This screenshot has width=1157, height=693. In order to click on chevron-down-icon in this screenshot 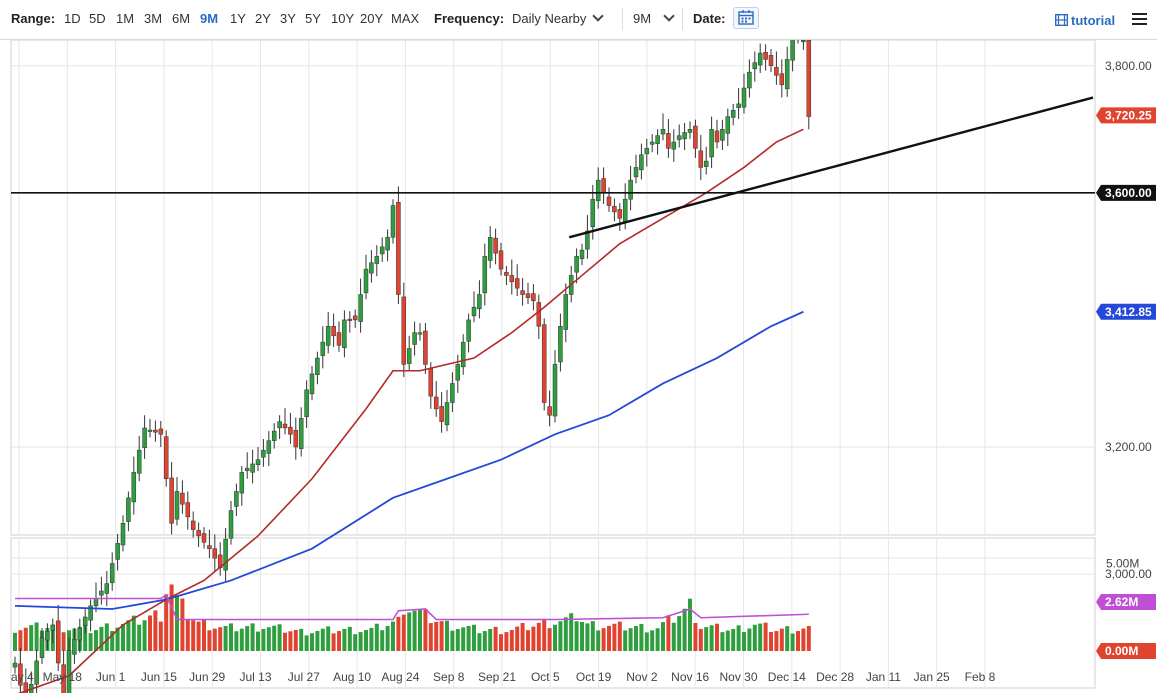, I will do `click(669, 16)`.